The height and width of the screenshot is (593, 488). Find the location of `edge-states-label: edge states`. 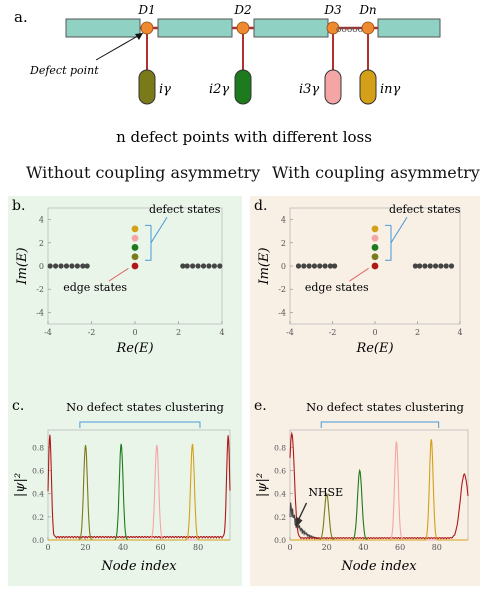

edge-states-label: edge states is located at coordinates (337, 287).